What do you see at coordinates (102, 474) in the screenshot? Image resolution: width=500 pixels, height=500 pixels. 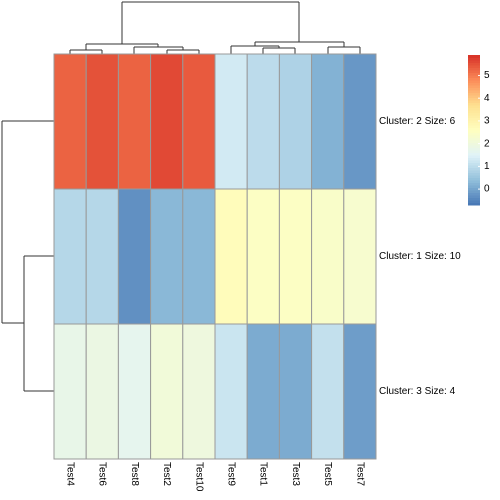 I see `column-label: Test6` at bounding box center [102, 474].